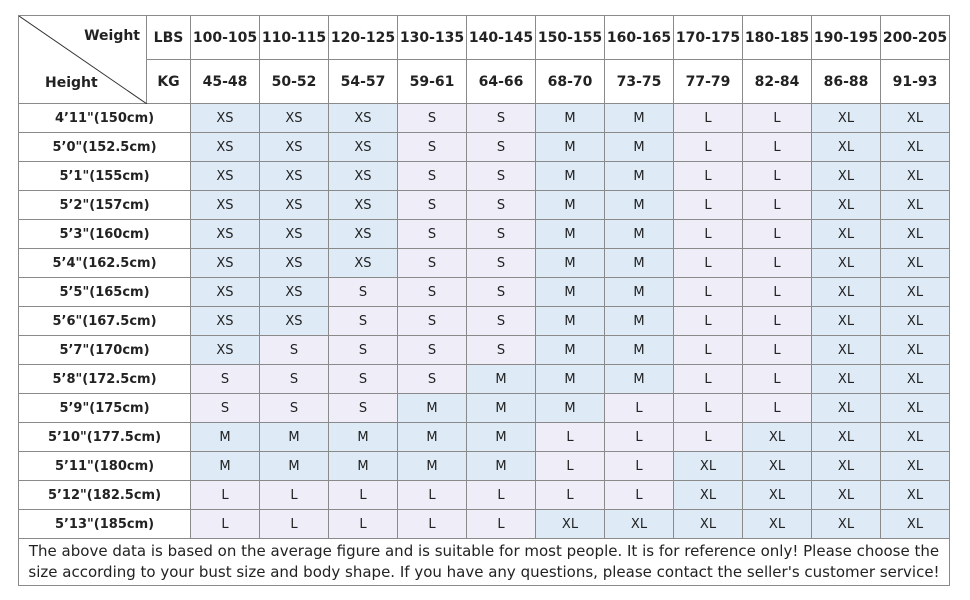  Describe the element at coordinates (112, 36) in the screenshot. I see `weight-label: Weight` at that location.